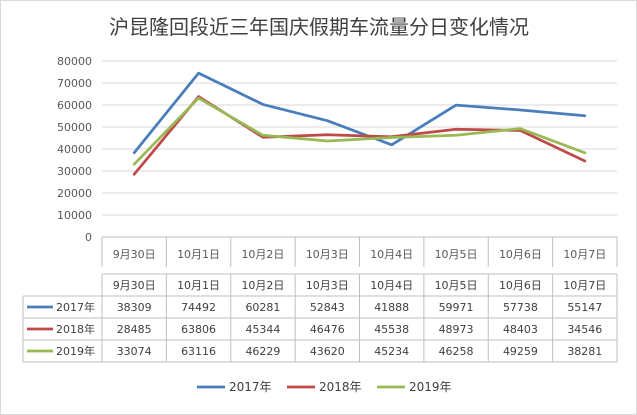  What do you see at coordinates (75, 329) in the screenshot?
I see `table-series-name: 2018年` at bounding box center [75, 329].